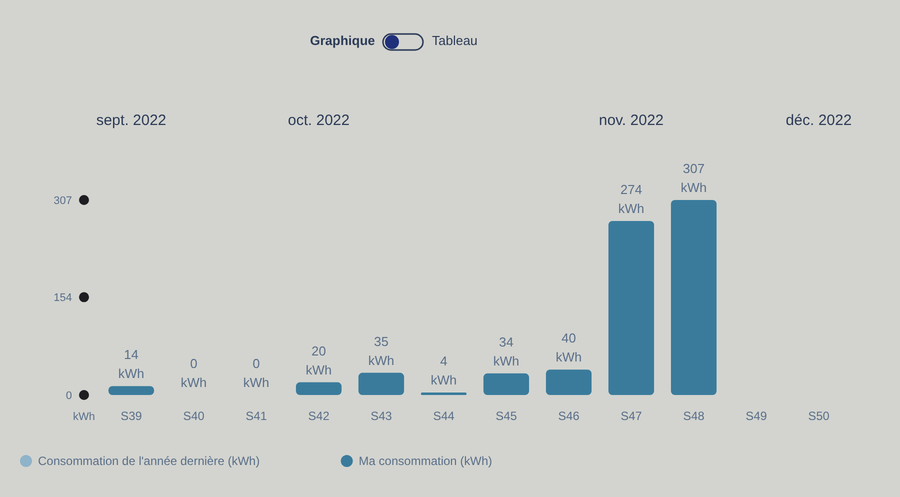 The width and height of the screenshot is (900, 497). What do you see at coordinates (149, 461) in the screenshot?
I see `legend-label: Consommation de l'année dernière (kWh)` at bounding box center [149, 461].